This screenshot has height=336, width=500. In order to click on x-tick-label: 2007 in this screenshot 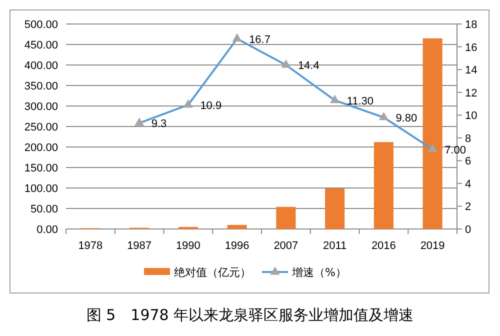, I will do `click(286, 246)`.